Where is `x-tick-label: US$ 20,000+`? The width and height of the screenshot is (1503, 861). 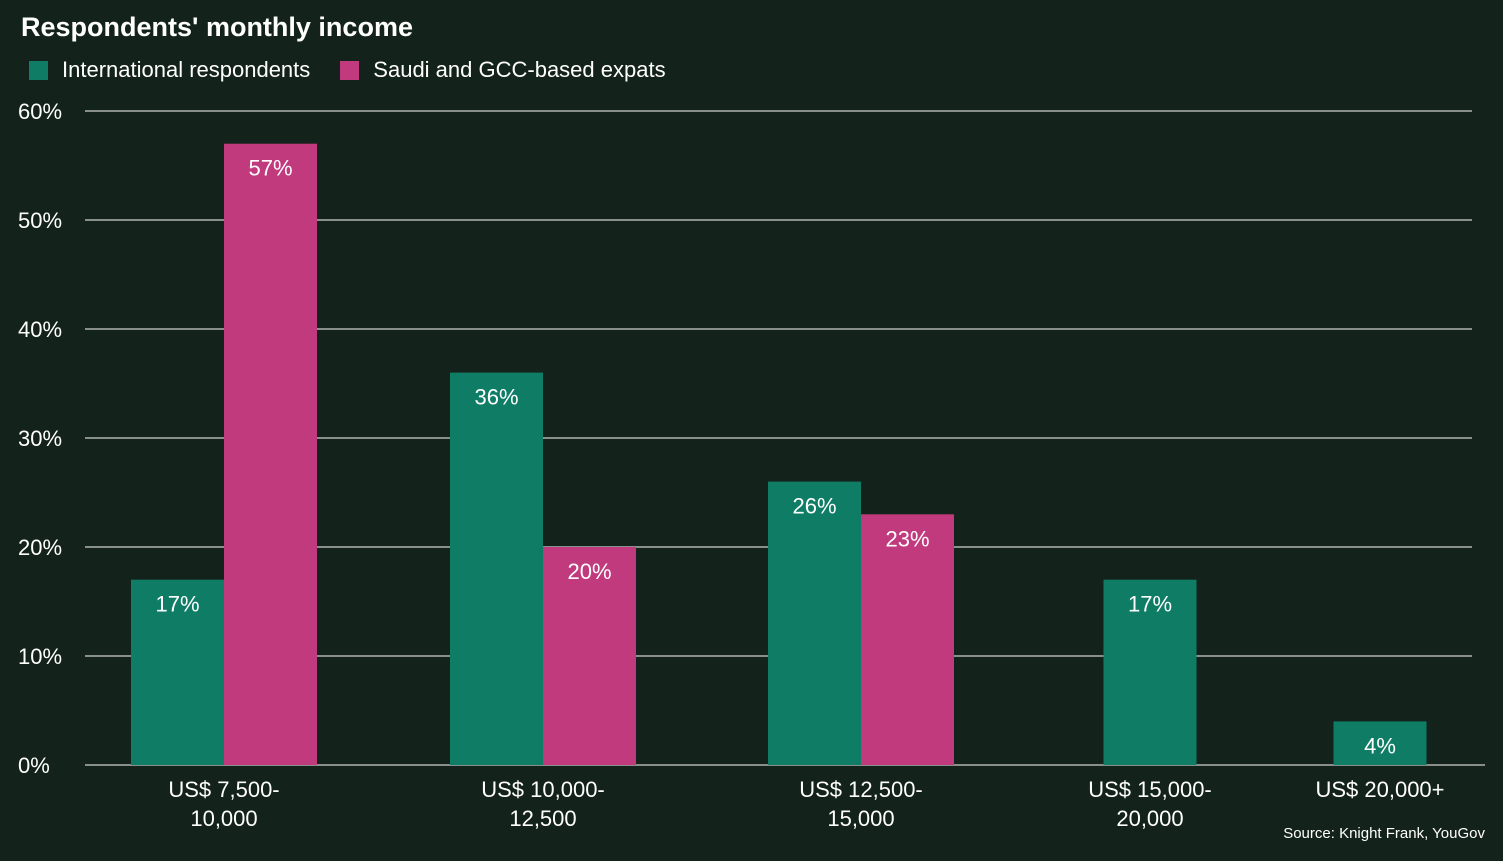 x-tick-label: US$ 20,000+ is located at coordinates (1379, 789).